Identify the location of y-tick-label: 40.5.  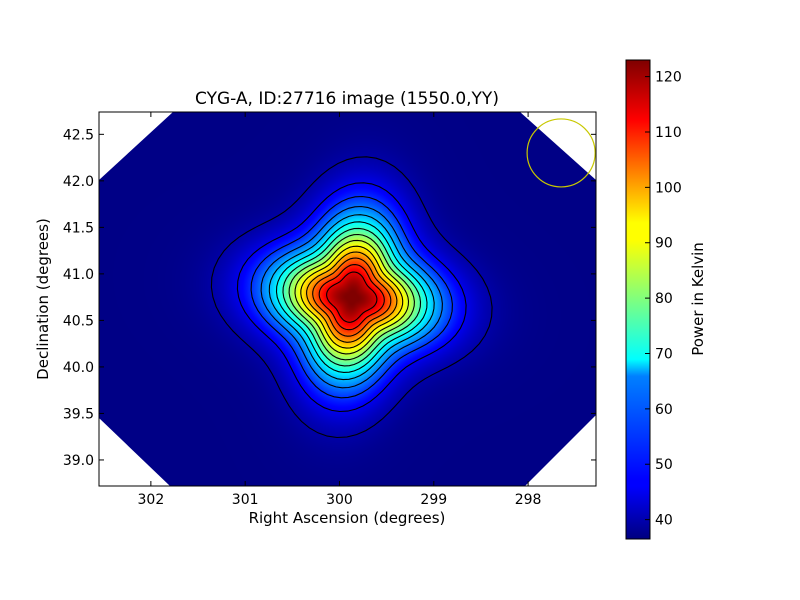
(78, 321).